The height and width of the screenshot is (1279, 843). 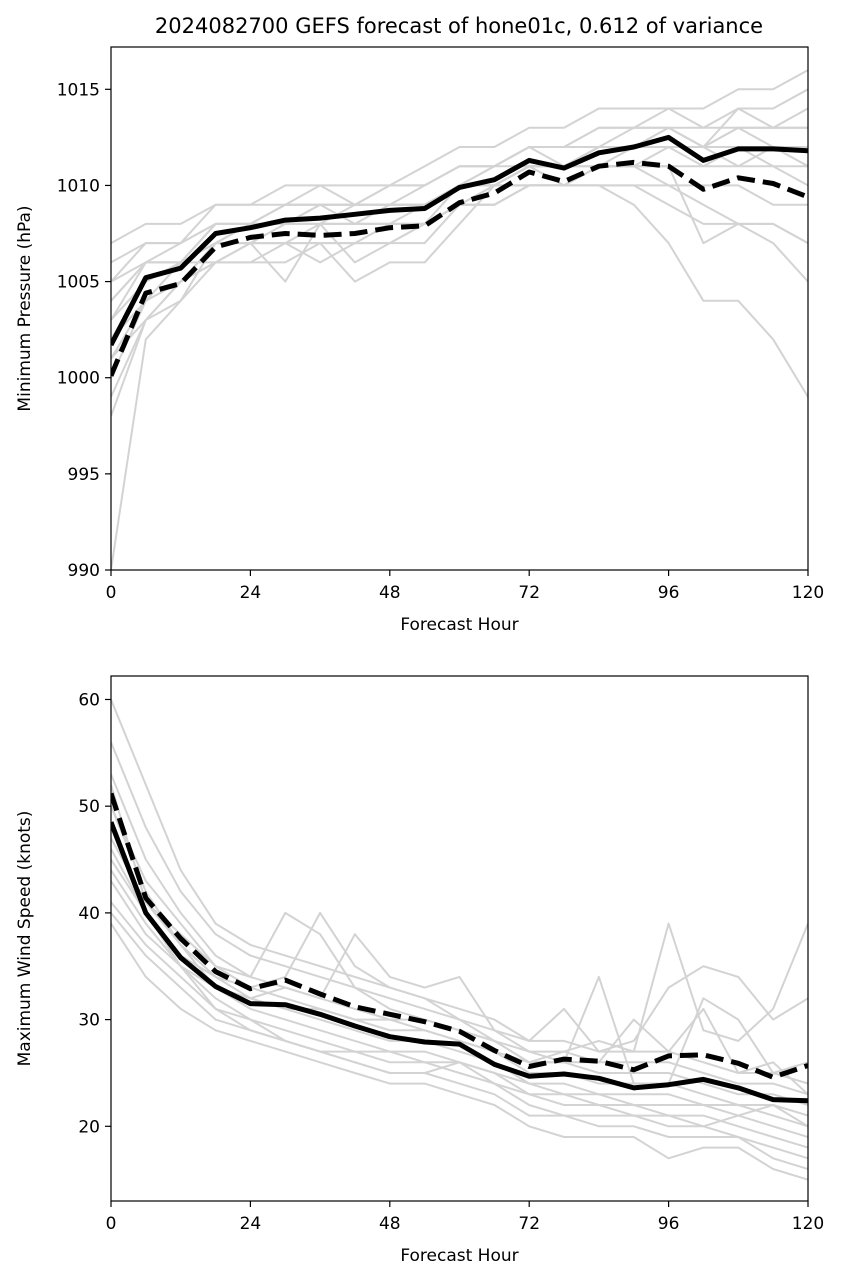 What do you see at coordinates (808, 1224) in the screenshot?
I see `wind-x-tick-label: 120` at bounding box center [808, 1224].